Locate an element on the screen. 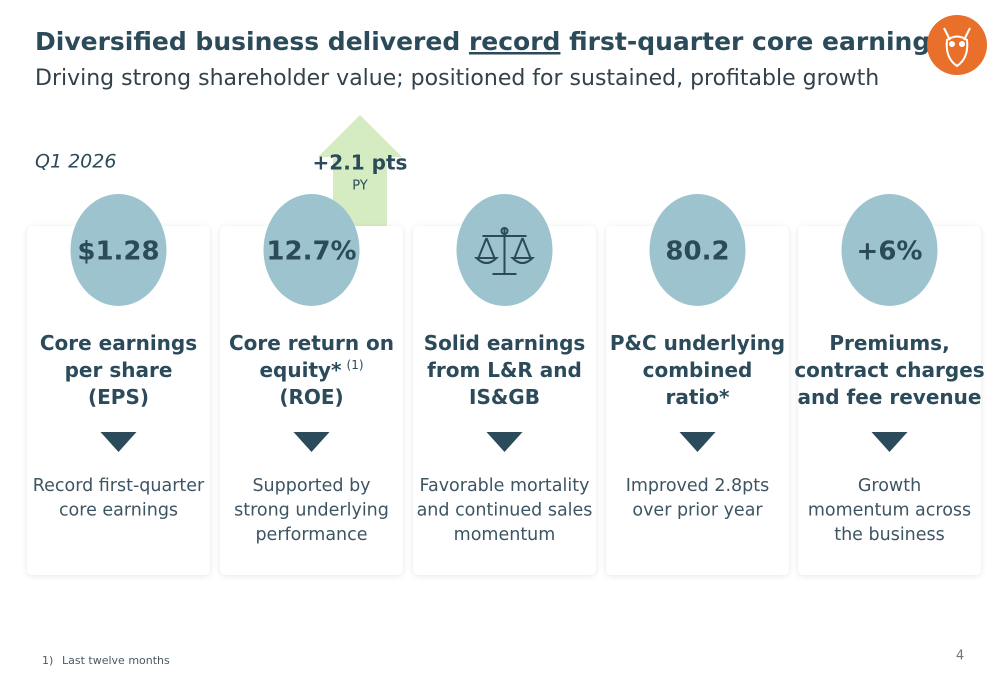  heading-line: (ROE) is located at coordinates (311, 397).